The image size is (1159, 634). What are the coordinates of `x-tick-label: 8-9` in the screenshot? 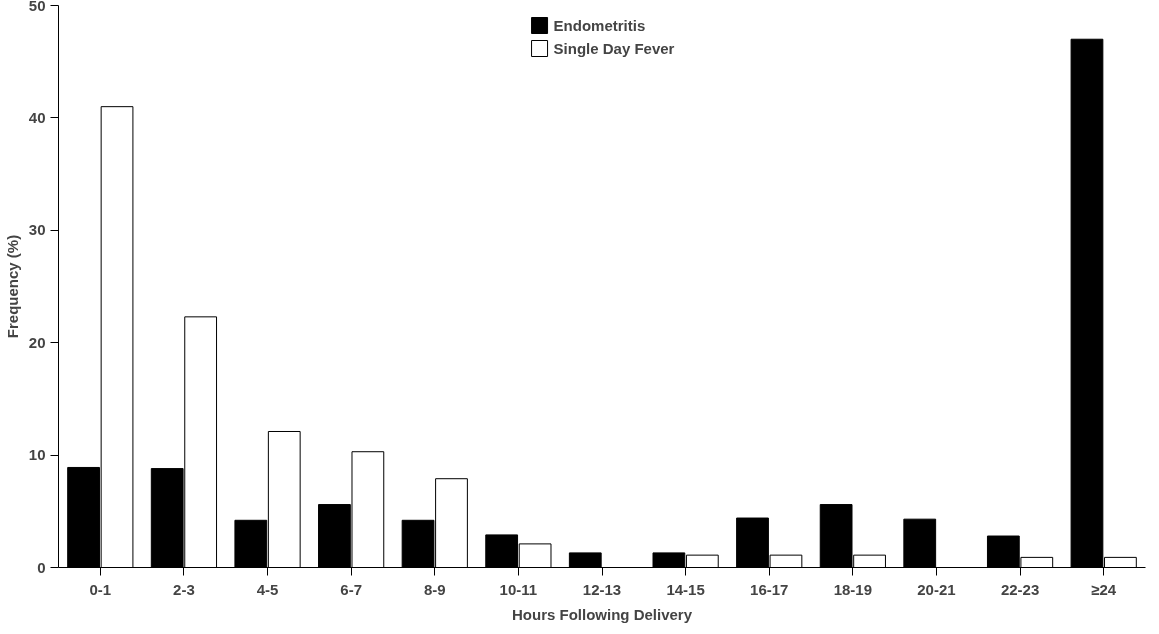 It's located at (434, 589).